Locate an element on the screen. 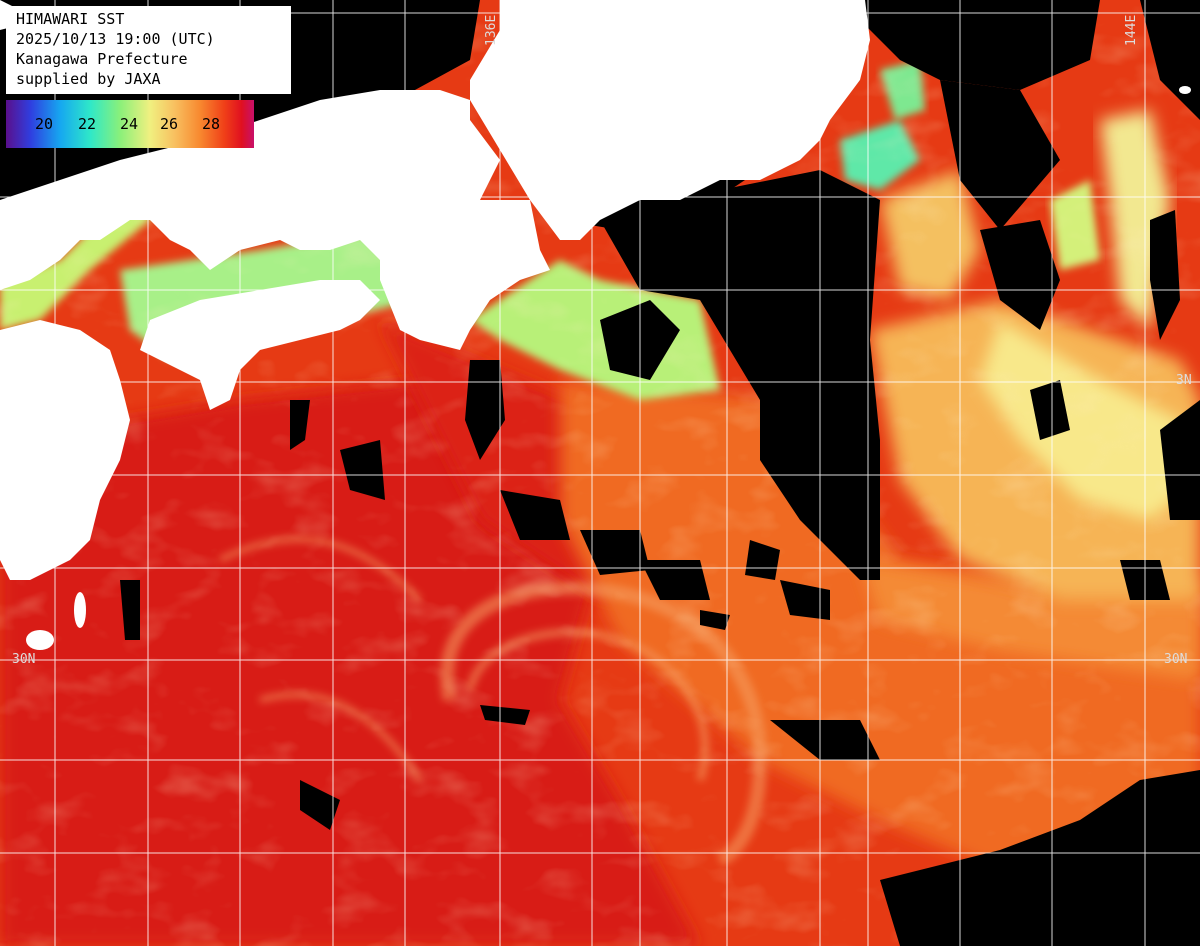 The height and width of the screenshot is (946, 1200). lon-label-136e: 136E is located at coordinates (491, 30).